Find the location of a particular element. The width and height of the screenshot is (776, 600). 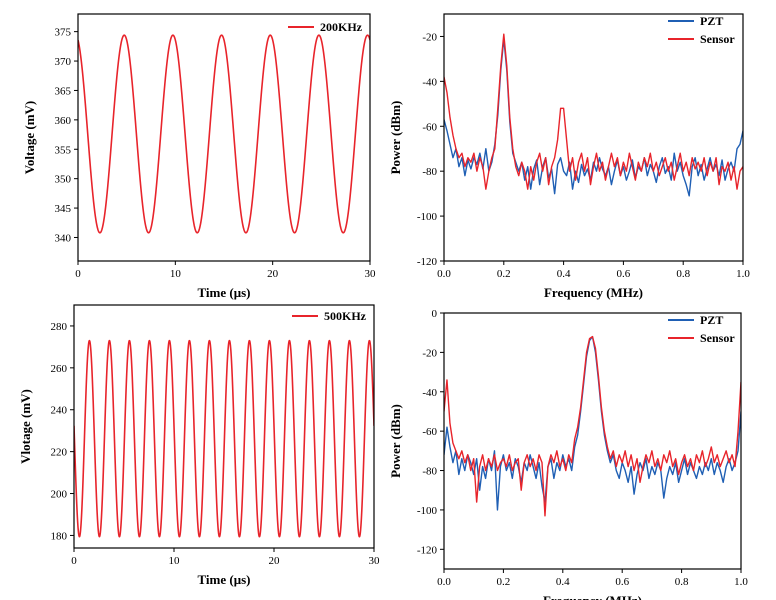

y-axis-title: Vlotage (mV) is located at coordinates (25, 426).